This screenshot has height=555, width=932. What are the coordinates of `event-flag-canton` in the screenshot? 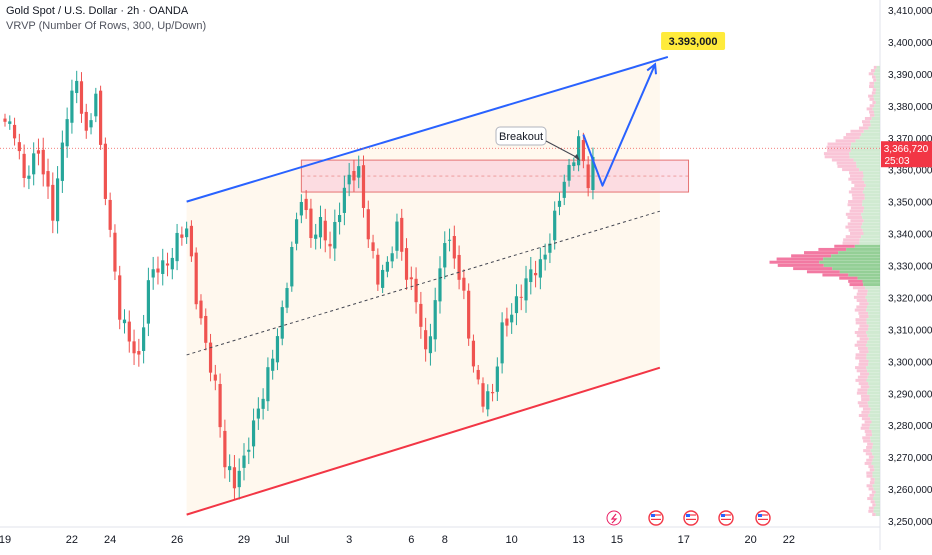 It's located at (723, 515).